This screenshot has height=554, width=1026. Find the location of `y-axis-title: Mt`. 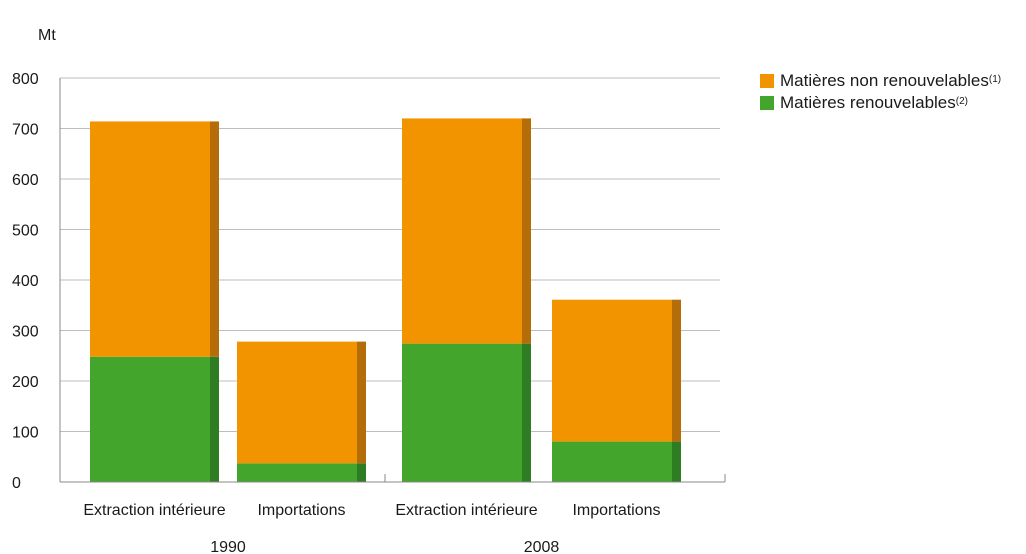

y-axis-title: Mt is located at coordinates (47, 35).